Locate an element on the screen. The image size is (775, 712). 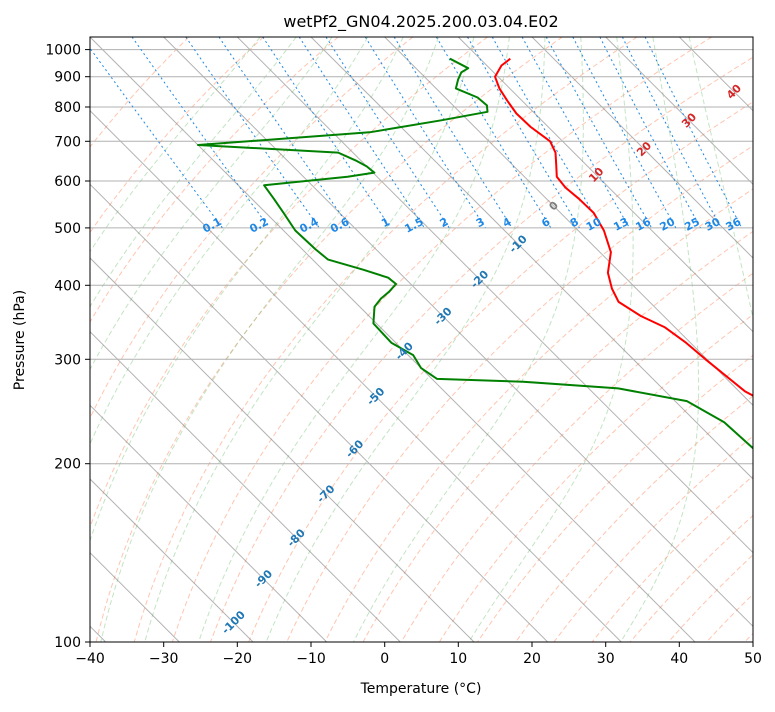
x-tick-label: 20 is located at coordinates (532, 659).